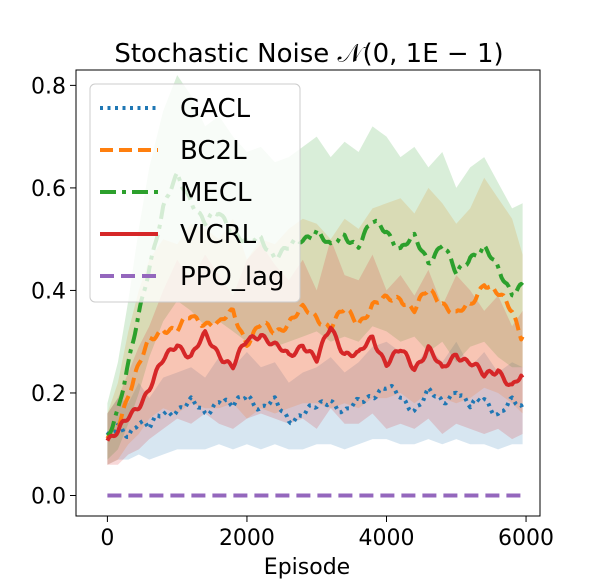  I want to click on y-tick-label: 0.6, so click(48, 189).